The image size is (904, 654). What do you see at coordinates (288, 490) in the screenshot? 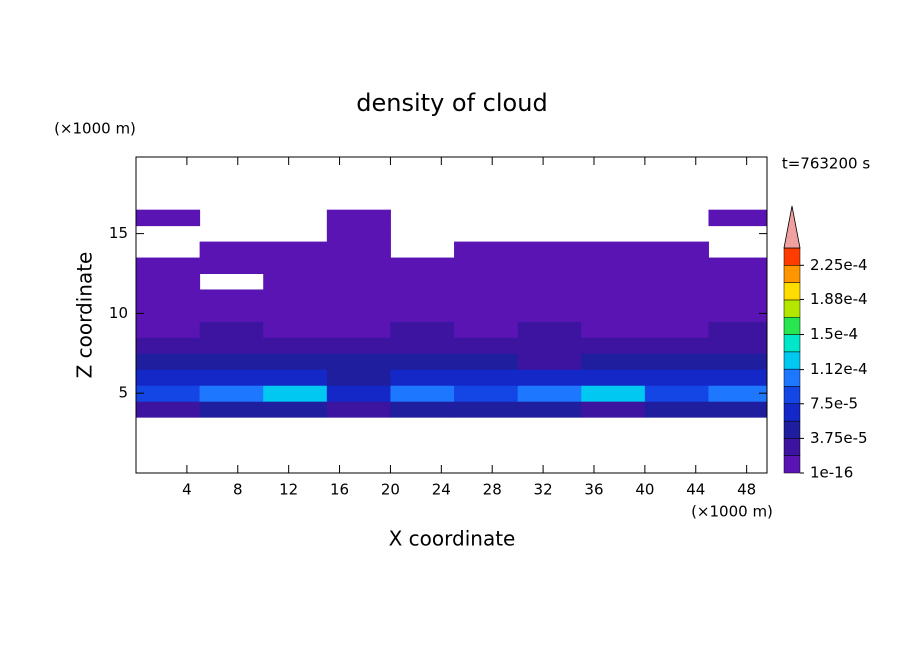
I see `x-tick-label: 12` at bounding box center [288, 490].